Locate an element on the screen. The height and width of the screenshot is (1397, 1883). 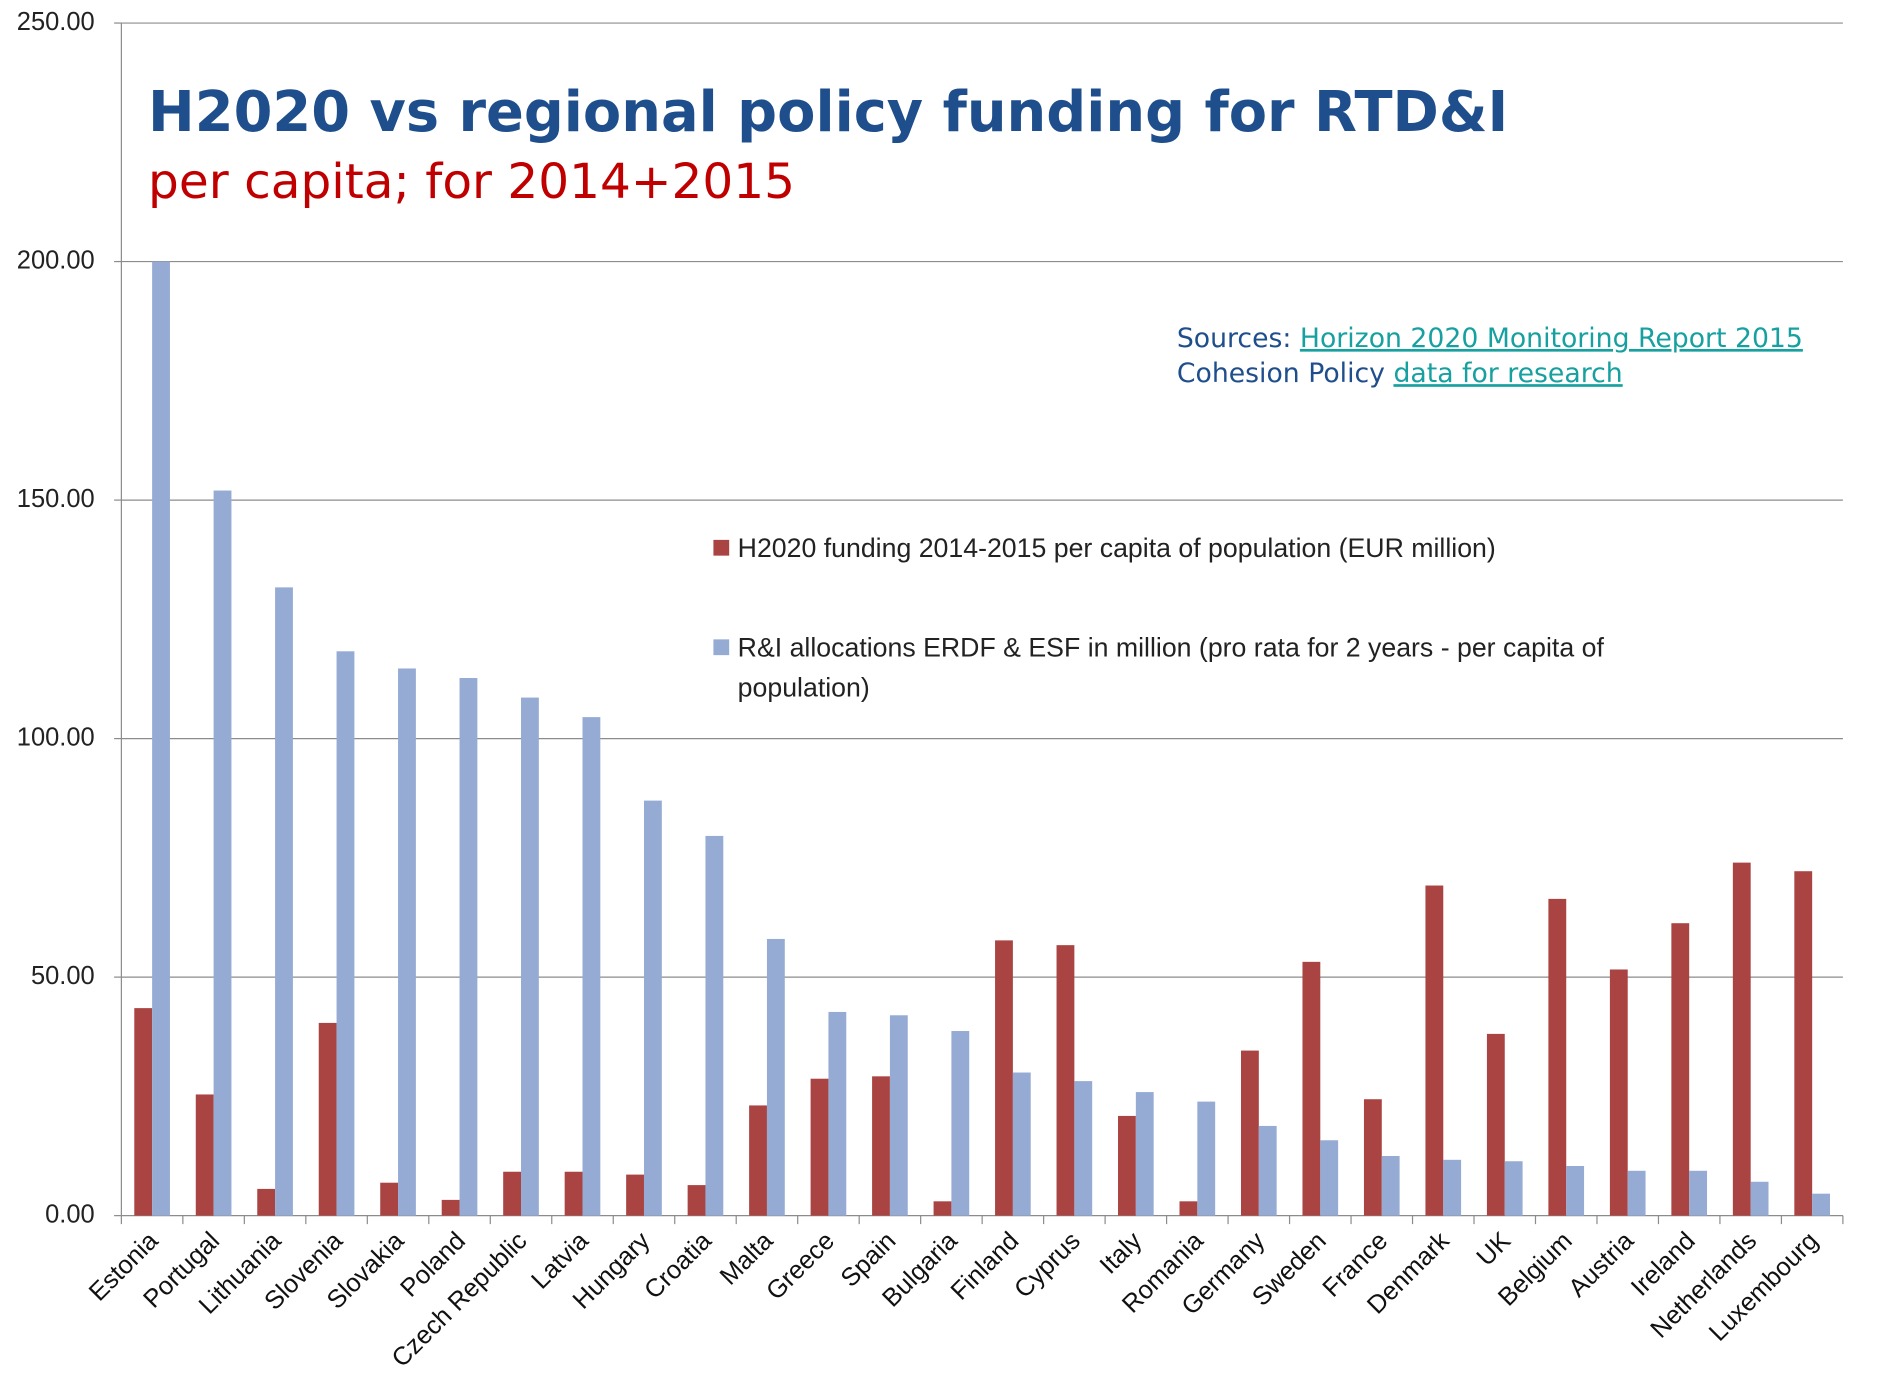
x-tick-label: Cyprus is located at coordinates (1047, 1265).